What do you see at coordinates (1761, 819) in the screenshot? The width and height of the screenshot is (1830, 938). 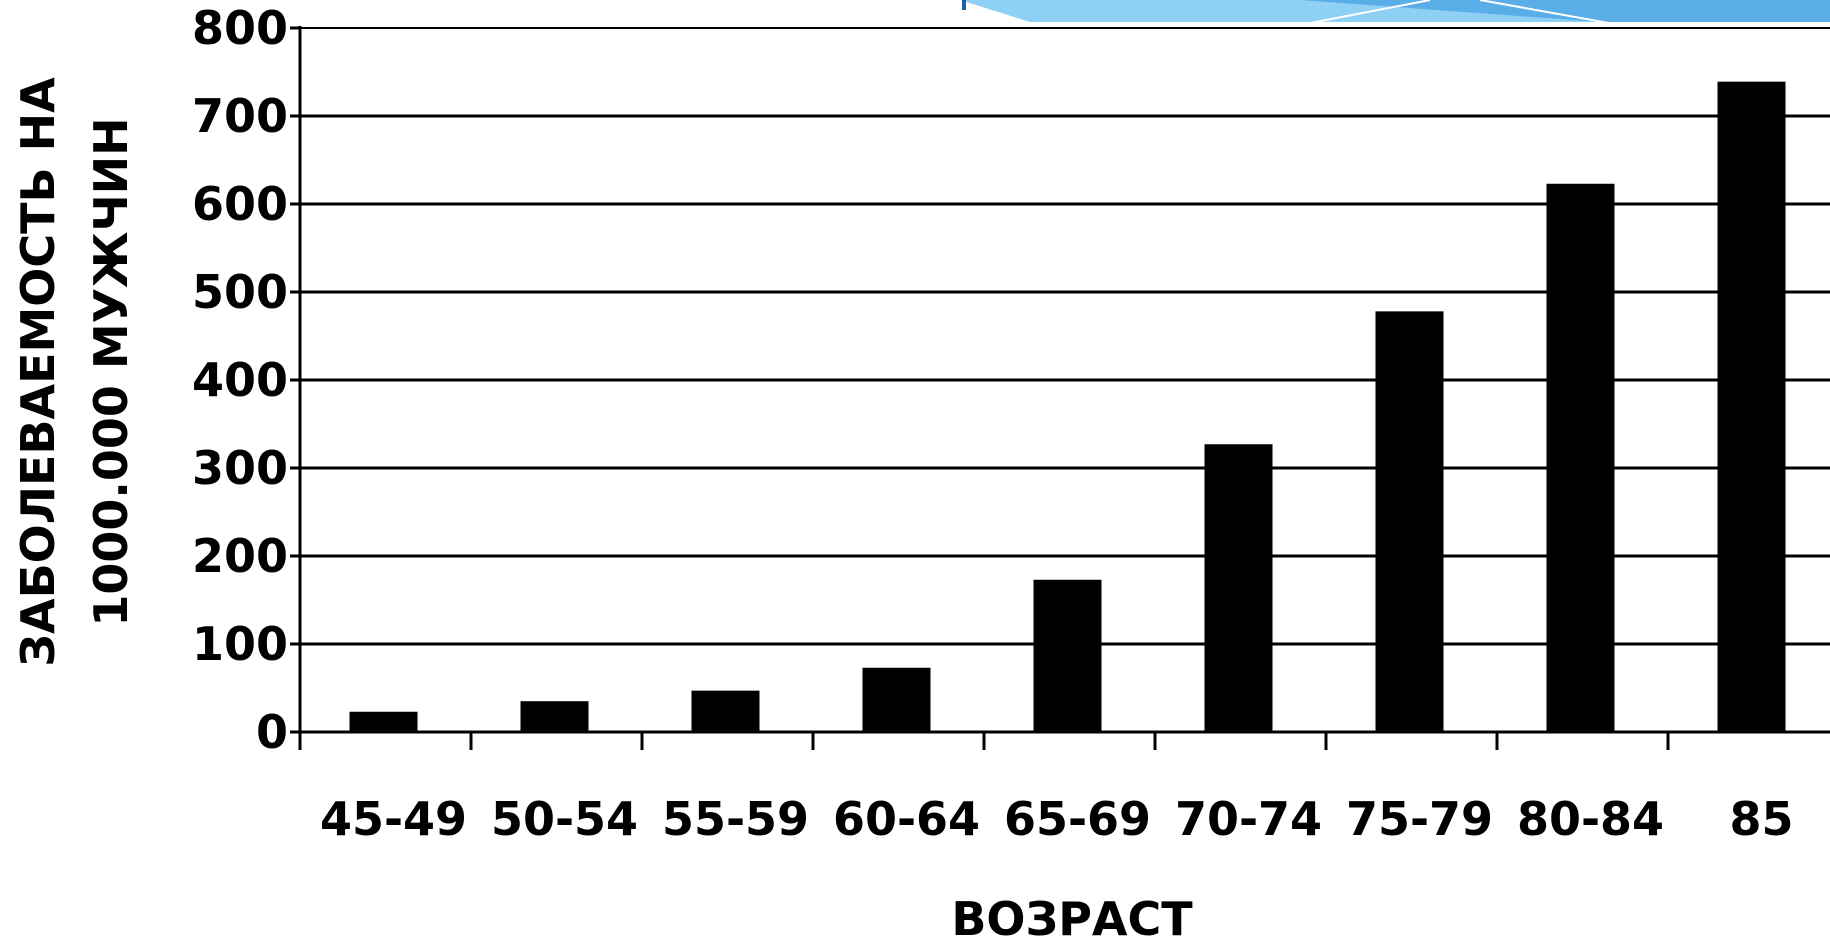 I see `x-tick-label: 85` at bounding box center [1761, 819].